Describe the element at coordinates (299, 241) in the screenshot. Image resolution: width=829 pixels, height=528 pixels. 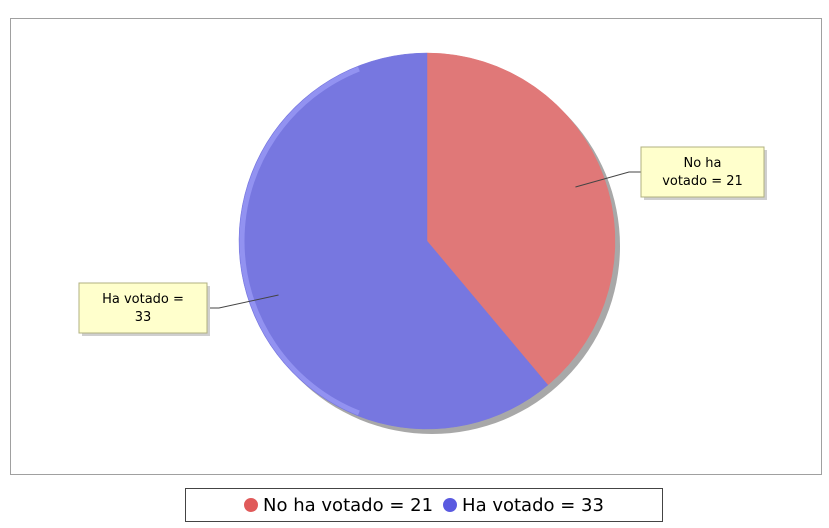
I see `pie-highlight` at that location.